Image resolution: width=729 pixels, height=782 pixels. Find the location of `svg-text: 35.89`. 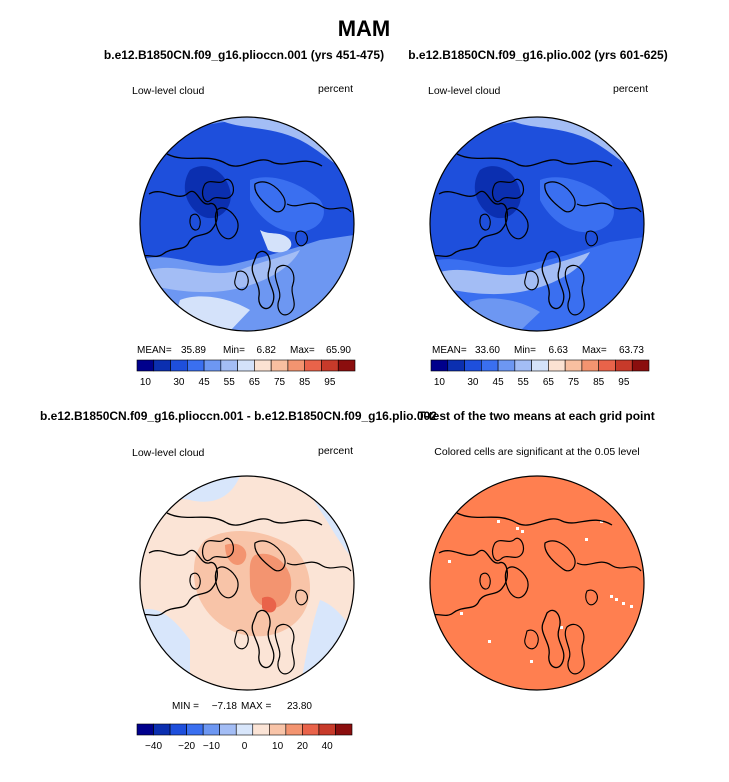

svg-text: 35.89 is located at coordinates (193, 350).